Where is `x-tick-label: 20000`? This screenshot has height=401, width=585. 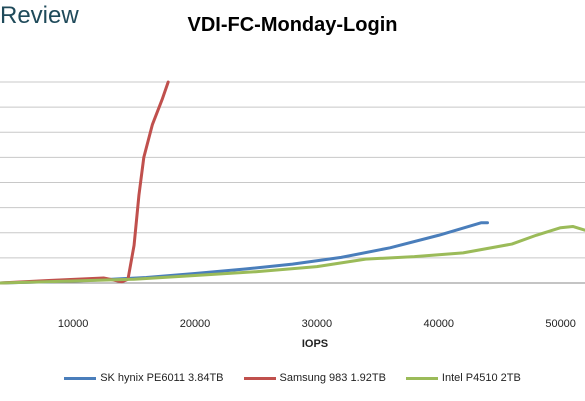
x-tick-label: 20000 is located at coordinates (195, 324).